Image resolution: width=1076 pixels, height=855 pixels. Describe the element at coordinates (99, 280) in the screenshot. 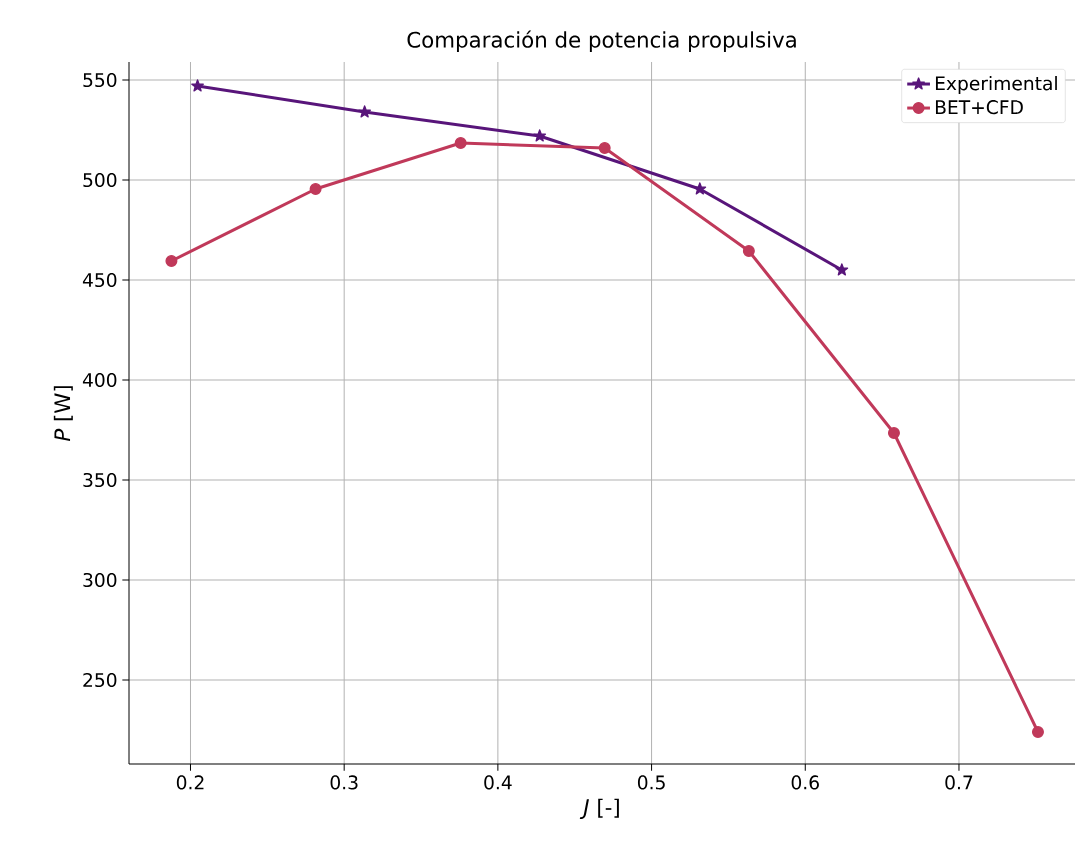

I see `y-tick-label: 450` at that location.